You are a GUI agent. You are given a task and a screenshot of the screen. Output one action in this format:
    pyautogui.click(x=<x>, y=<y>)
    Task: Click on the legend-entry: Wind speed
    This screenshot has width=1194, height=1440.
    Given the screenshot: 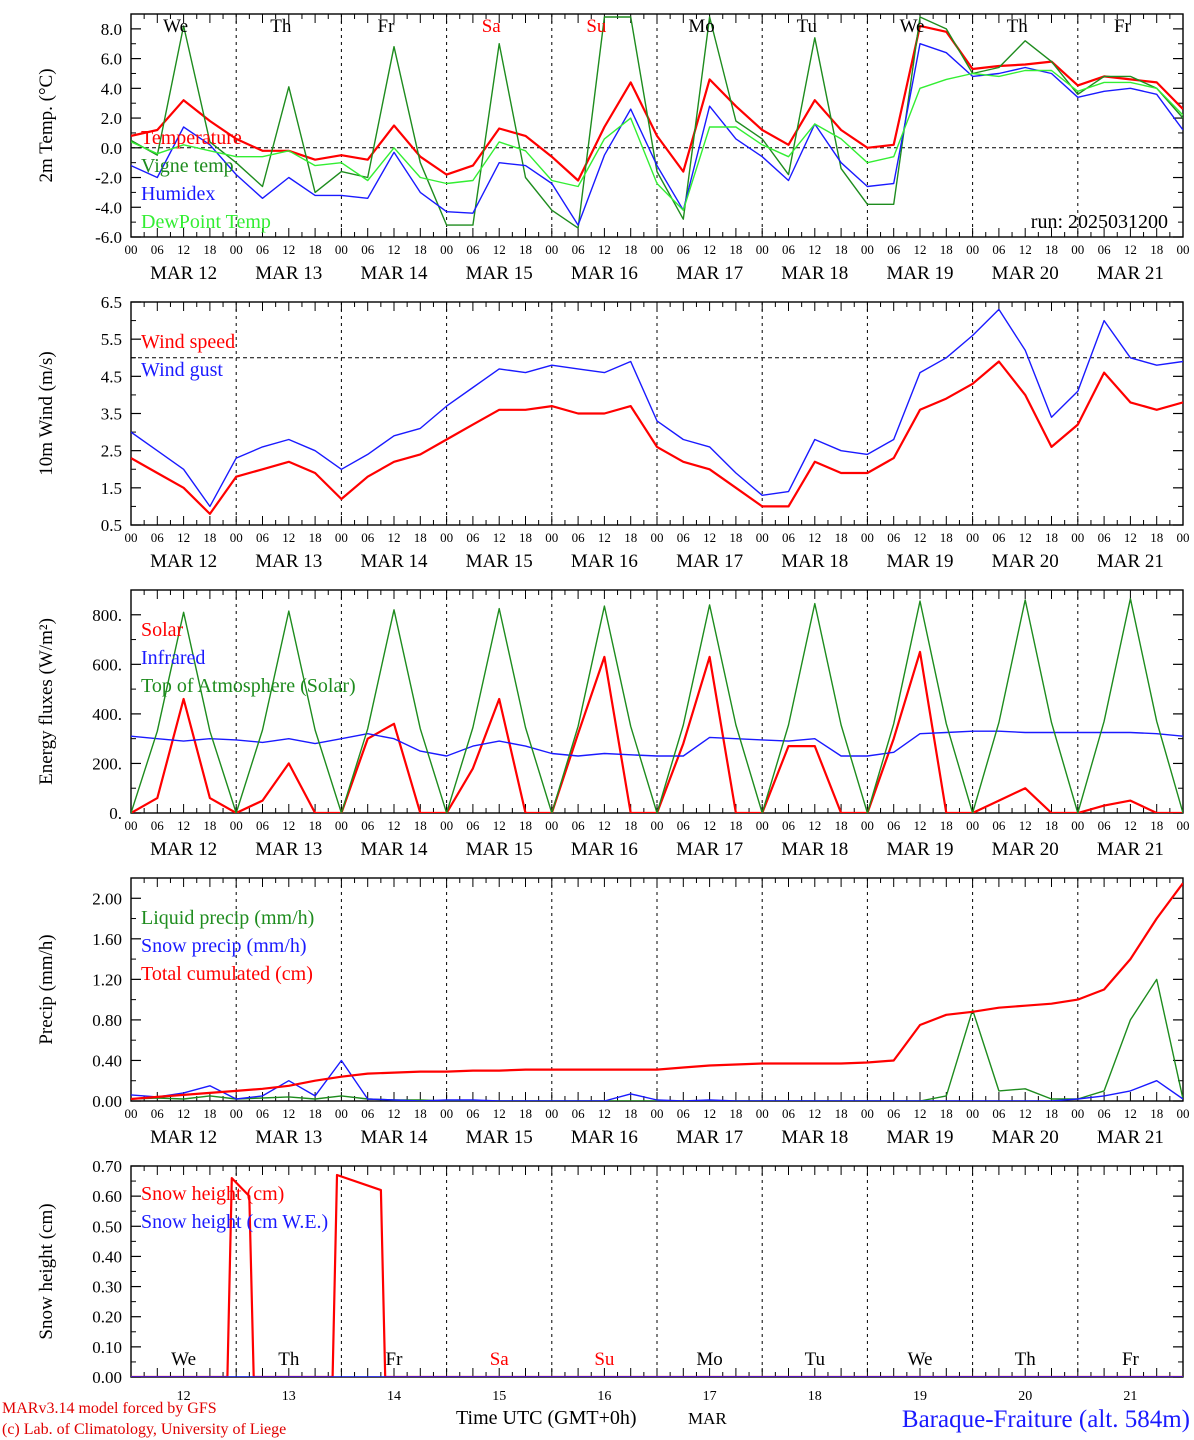 What is the action you would take?
    pyautogui.click(x=188, y=342)
    